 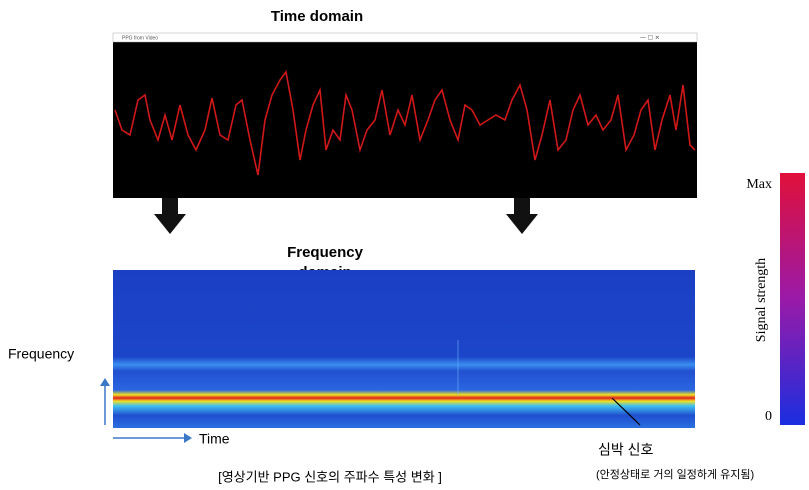 I want to click on x-arrow-head, so click(x=188, y=438).